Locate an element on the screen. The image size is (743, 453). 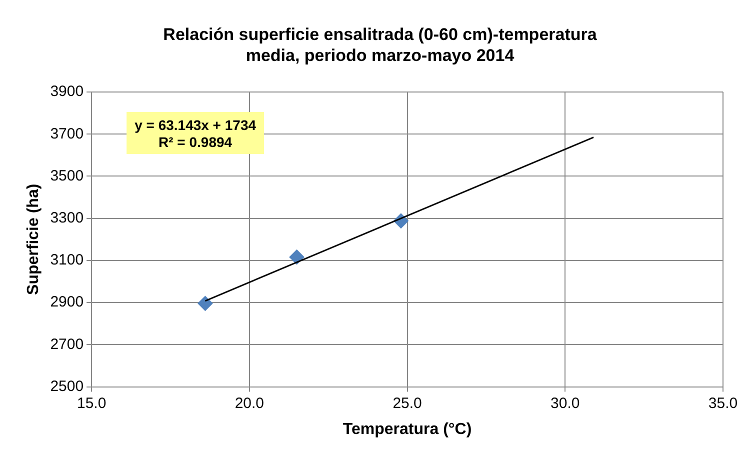
y-tick-label: 3900 is located at coordinates (67, 91).